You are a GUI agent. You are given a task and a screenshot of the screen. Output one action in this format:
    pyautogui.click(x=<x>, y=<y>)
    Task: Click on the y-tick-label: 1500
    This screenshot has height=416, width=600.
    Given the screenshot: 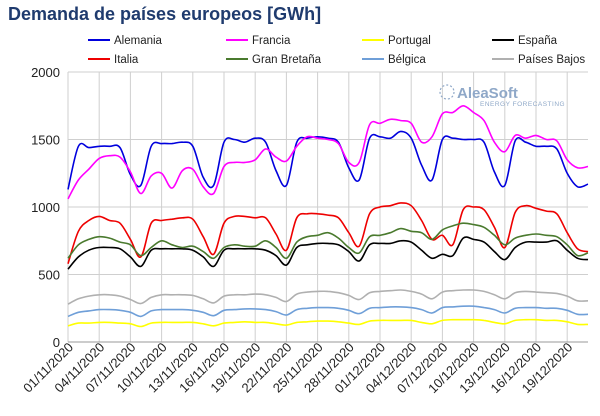 What is the action you would take?
    pyautogui.click(x=45, y=140)
    